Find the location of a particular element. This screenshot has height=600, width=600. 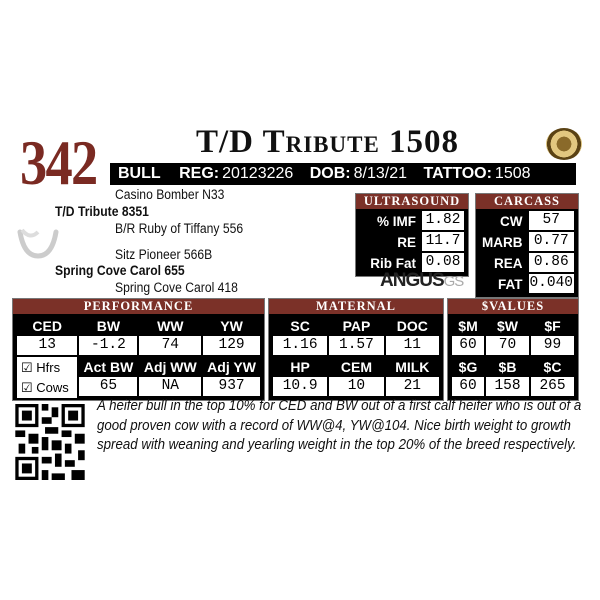

header: WW is located at coordinates (170, 325).